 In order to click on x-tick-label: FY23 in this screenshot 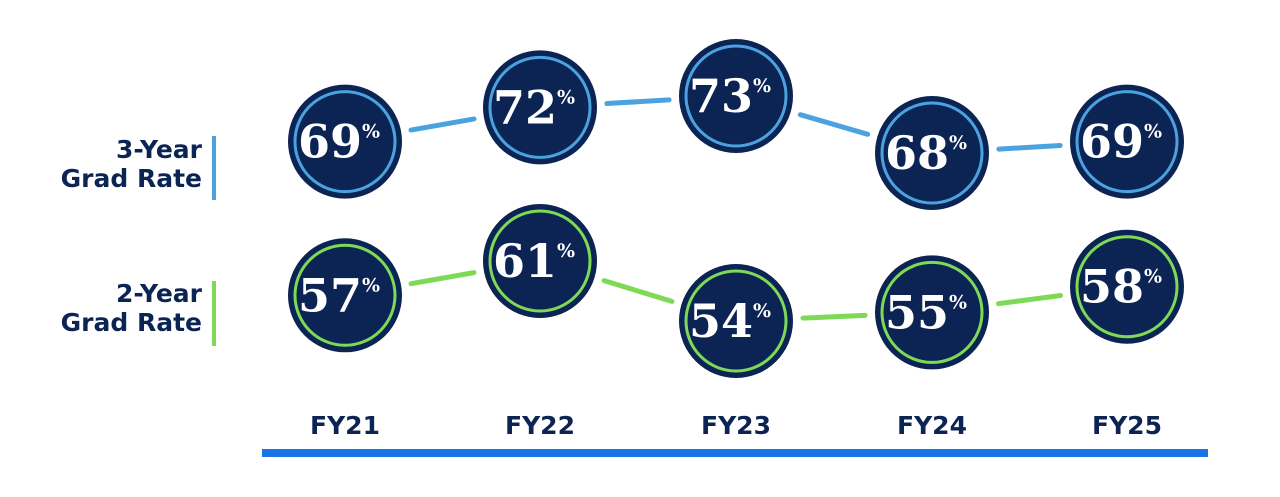, I will do `click(736, 425)`.